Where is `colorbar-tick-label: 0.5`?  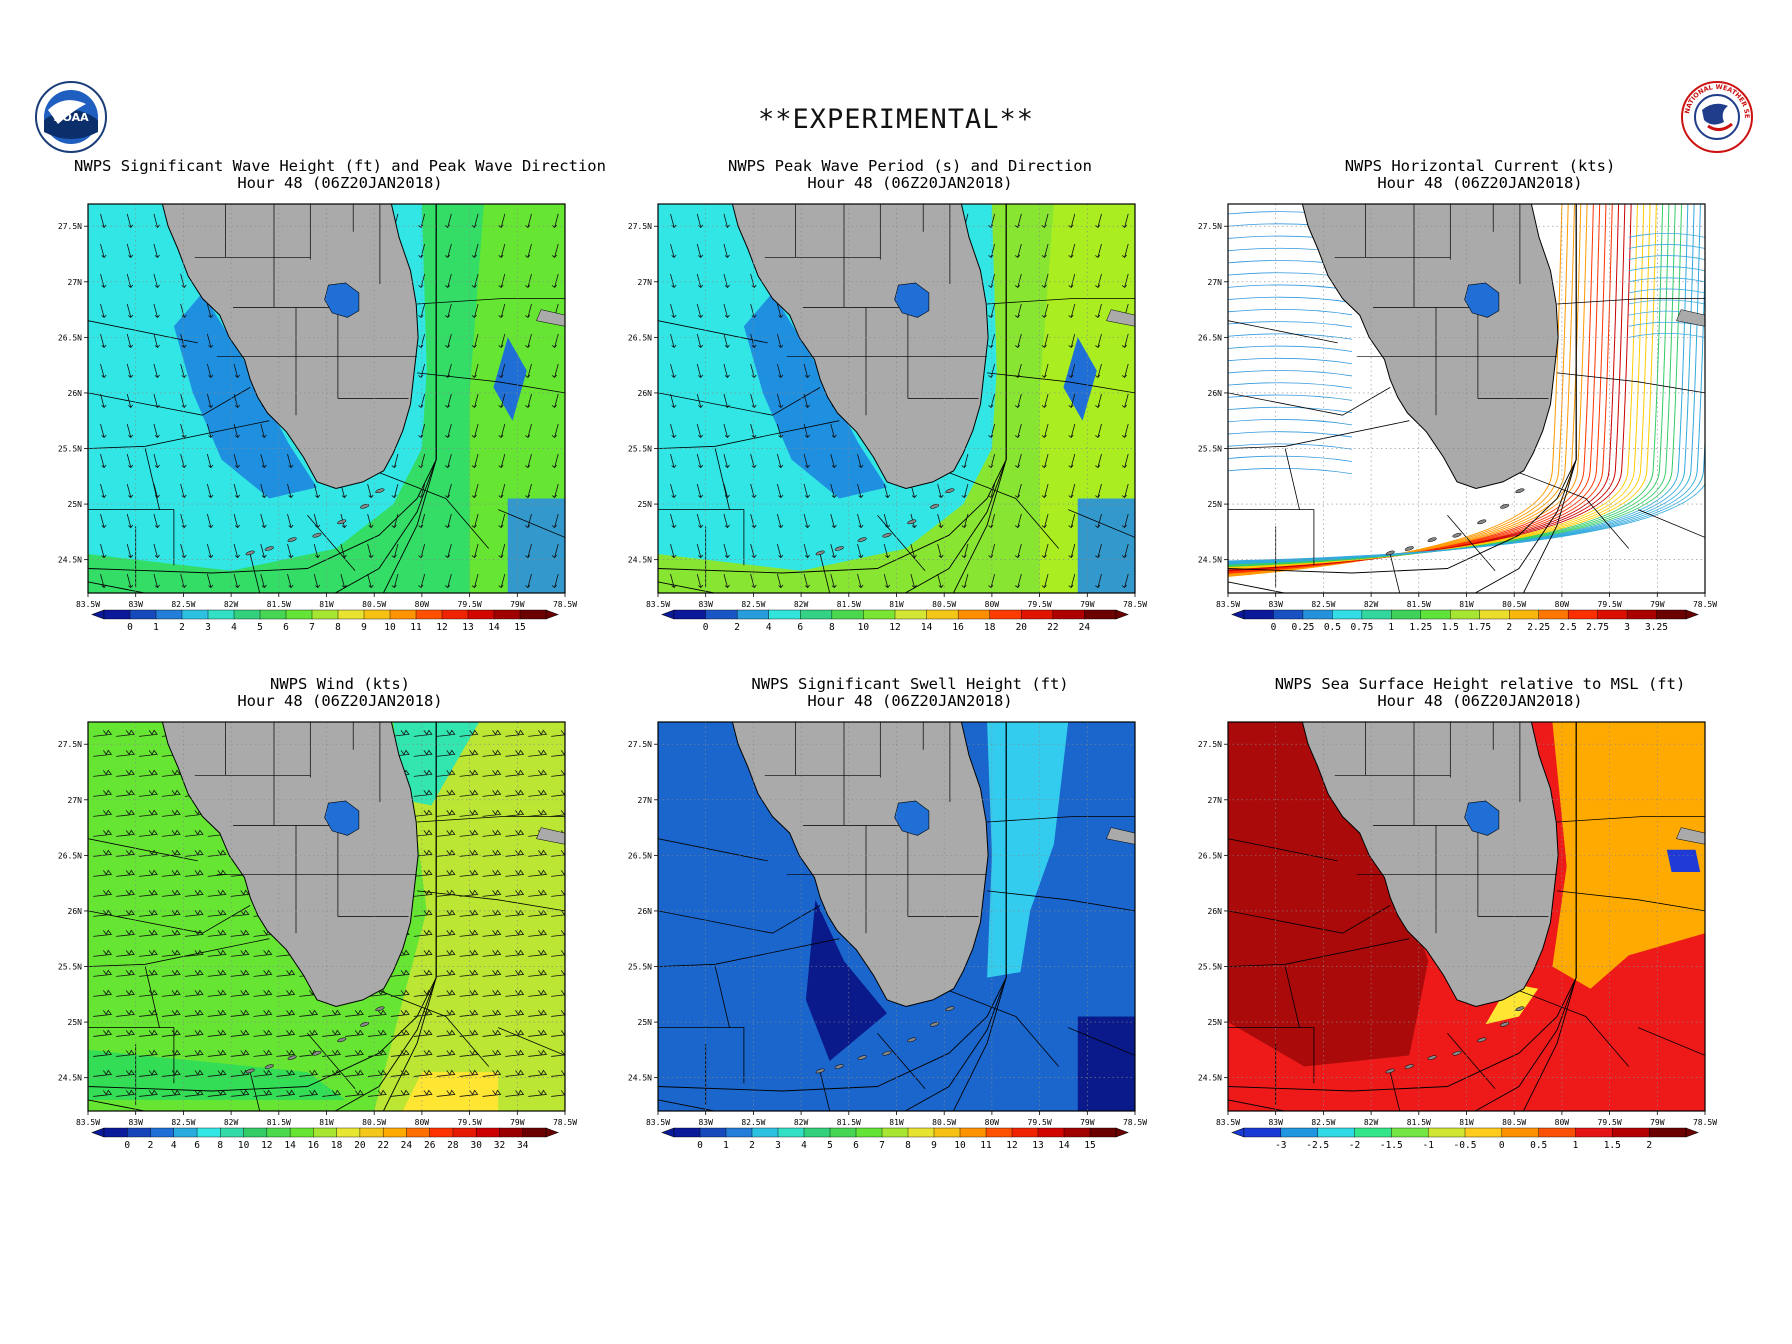 colorbar-tick-label: 0.5 is located at coordinates (1538, 1145).